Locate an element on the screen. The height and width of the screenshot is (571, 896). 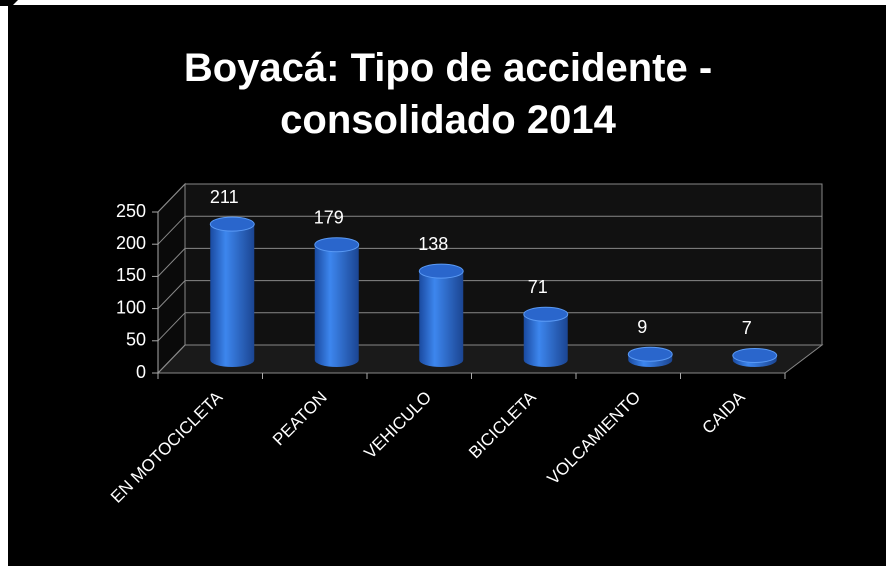
logo-fragment is located at coordinates (9, 3).